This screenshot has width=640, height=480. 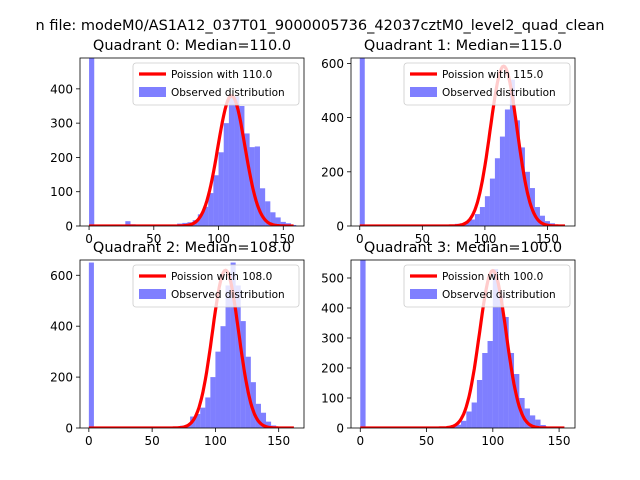 What do you see at coordinates (463, 248) in the screenshot?
I see `quadrant-title: Quadrant 3: Median=100.0` at bounding box center [463, 248].